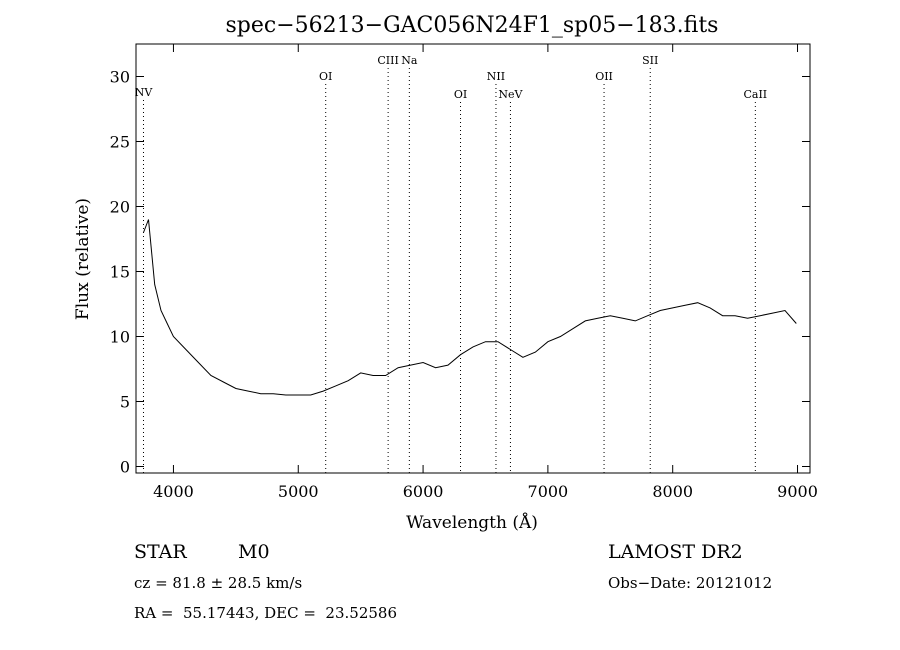  I want to click on object-subclass: M0, so click(254, 552).